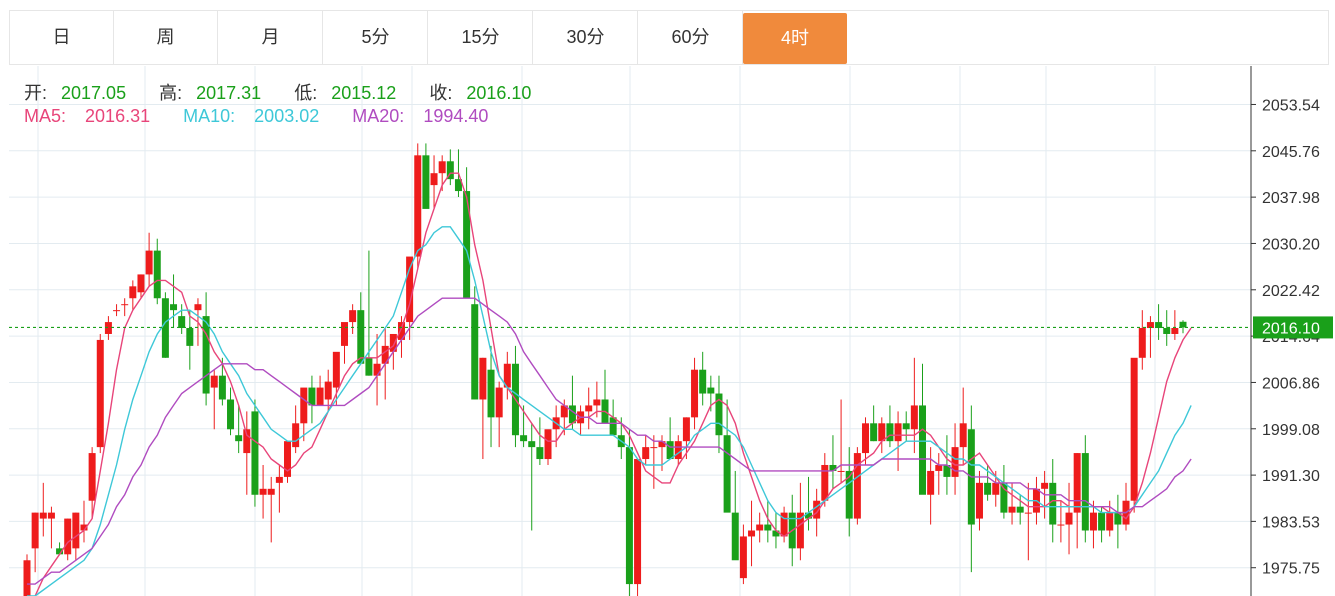  I want to click on tab-30min: 30分, so click(586, 37).